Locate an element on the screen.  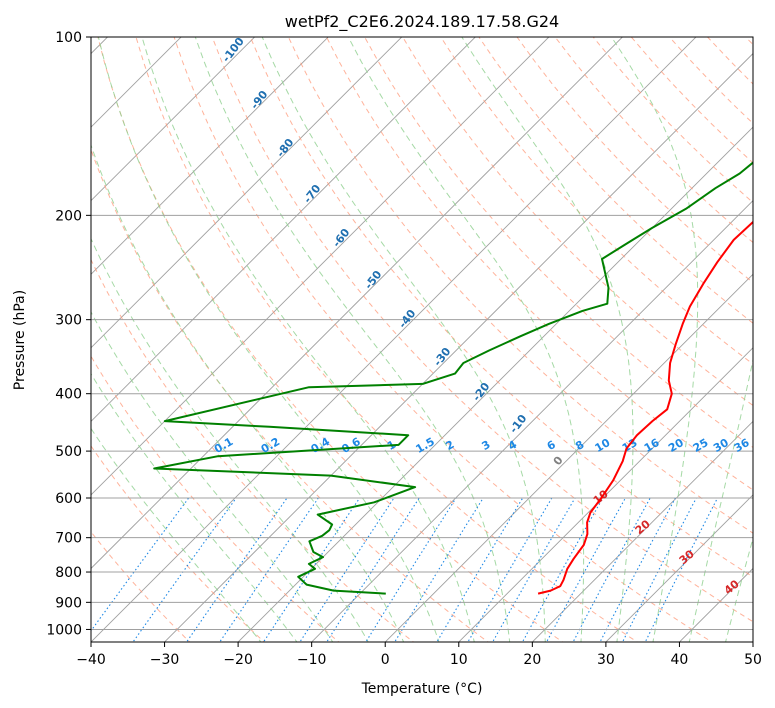
y-tick-label: 200 is located at coordinates (68, 216).